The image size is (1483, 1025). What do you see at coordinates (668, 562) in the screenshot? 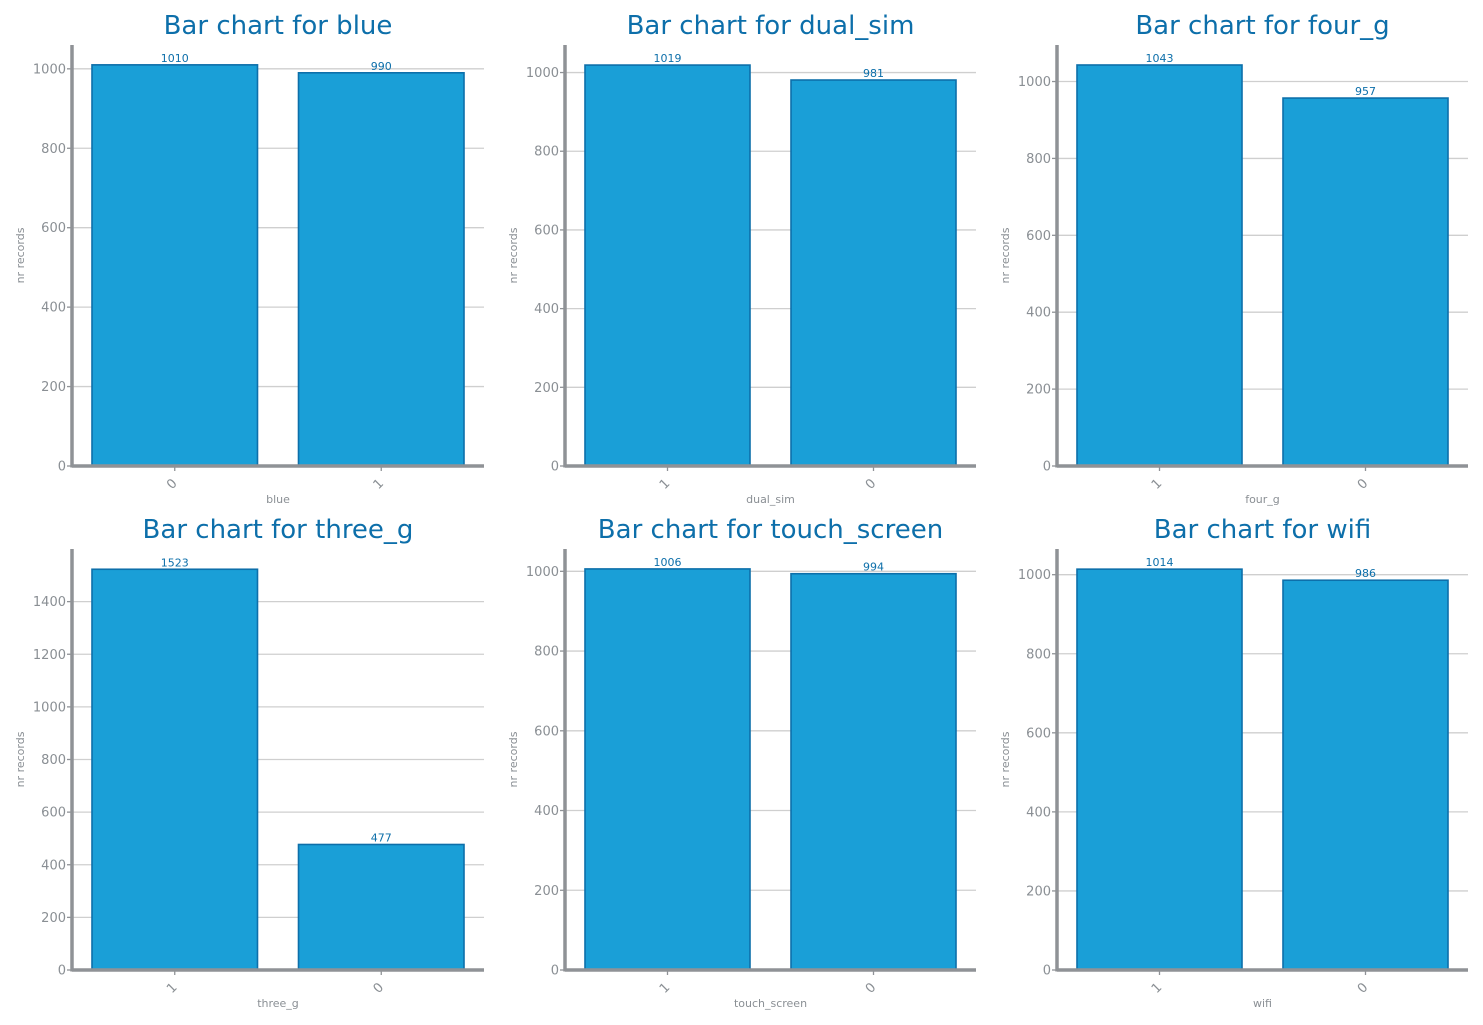
I see `data-label: 1006` at bounding box center [668, 562].